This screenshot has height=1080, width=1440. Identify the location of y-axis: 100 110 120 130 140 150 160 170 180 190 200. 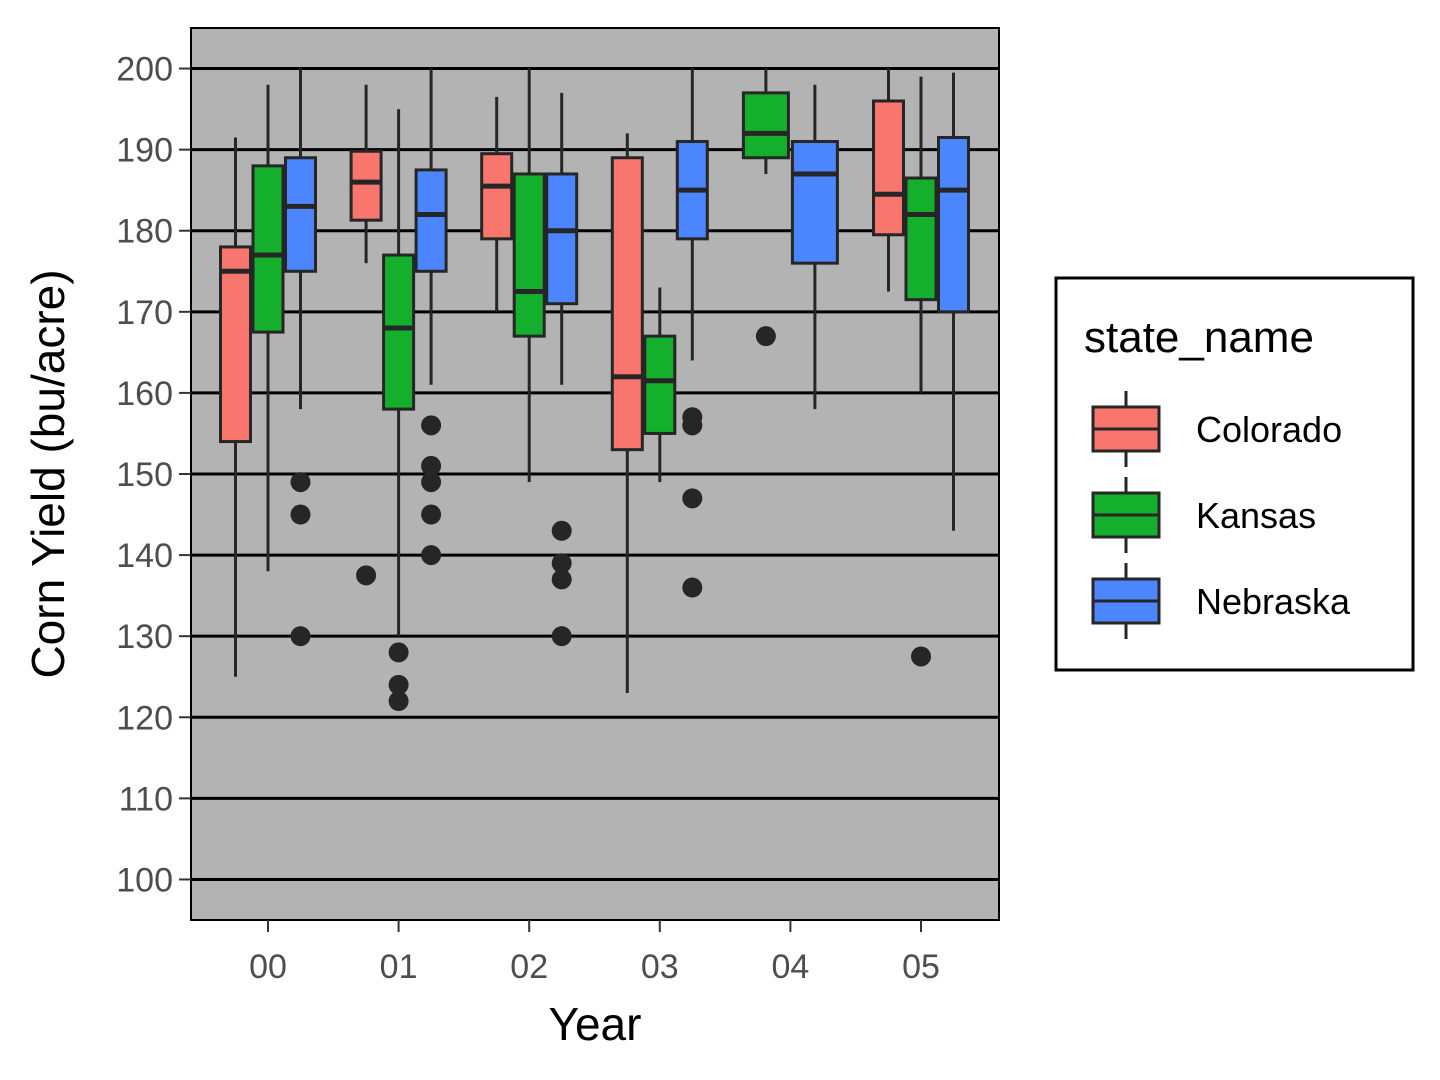
(153, 475).